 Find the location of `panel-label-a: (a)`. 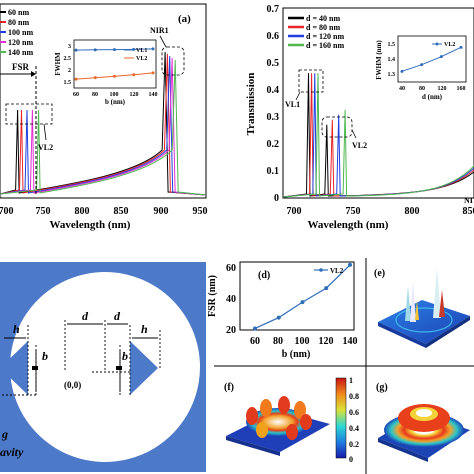

panel-label-a: (a) is located at coordinates (184, 19).